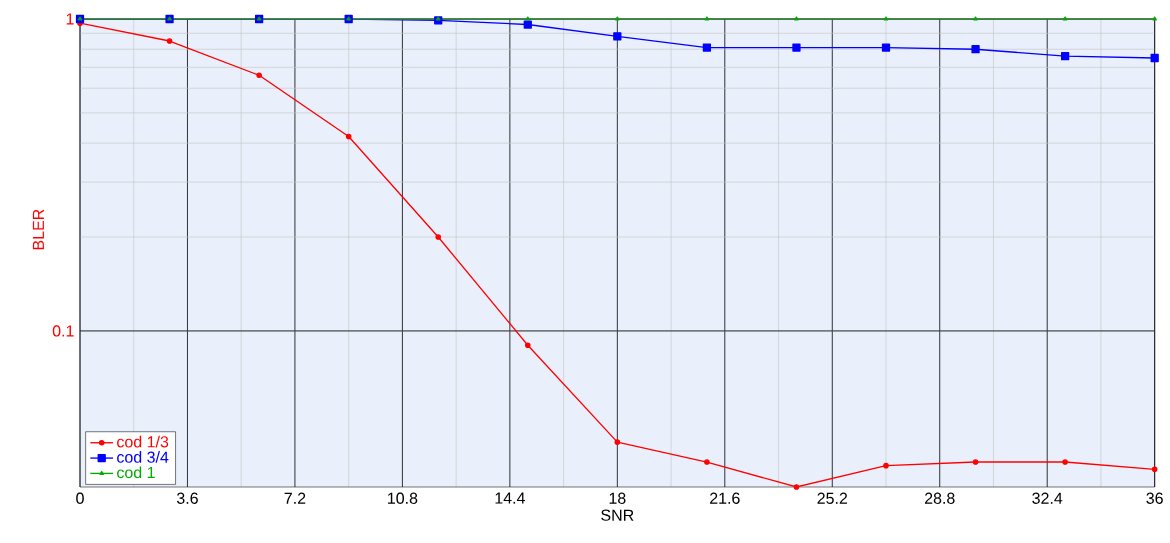 The width and height of the screenshot is (1170, 543). What do you see at coordinates (63, 331) in the screenshot?
I see `y-tick-label: 0.1` at bounding box center [63, 331].